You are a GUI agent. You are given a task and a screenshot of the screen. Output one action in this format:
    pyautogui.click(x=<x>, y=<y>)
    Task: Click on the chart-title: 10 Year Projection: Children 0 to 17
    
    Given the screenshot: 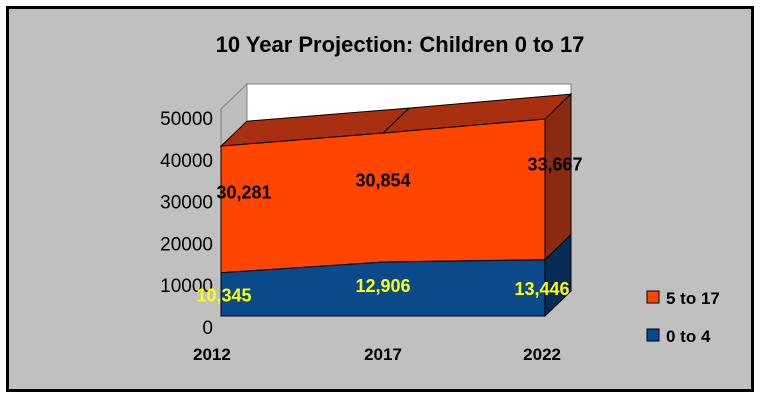 What is the action you would take?
    pyautogui.click(x=400, y=44)
    